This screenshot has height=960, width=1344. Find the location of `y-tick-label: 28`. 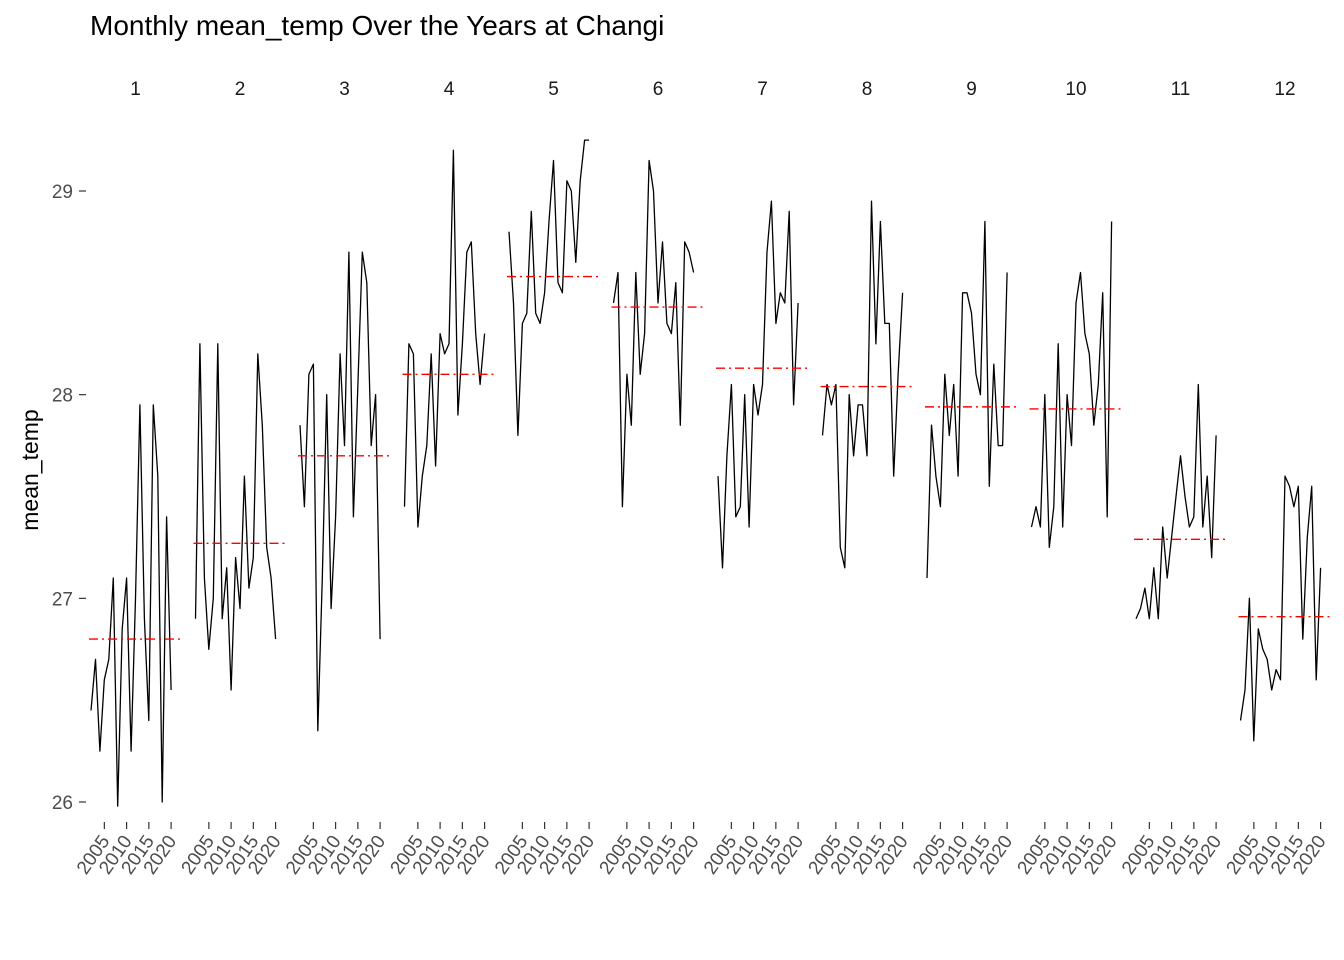

y-tick-label: 28 is located at coordinates (62, 396).